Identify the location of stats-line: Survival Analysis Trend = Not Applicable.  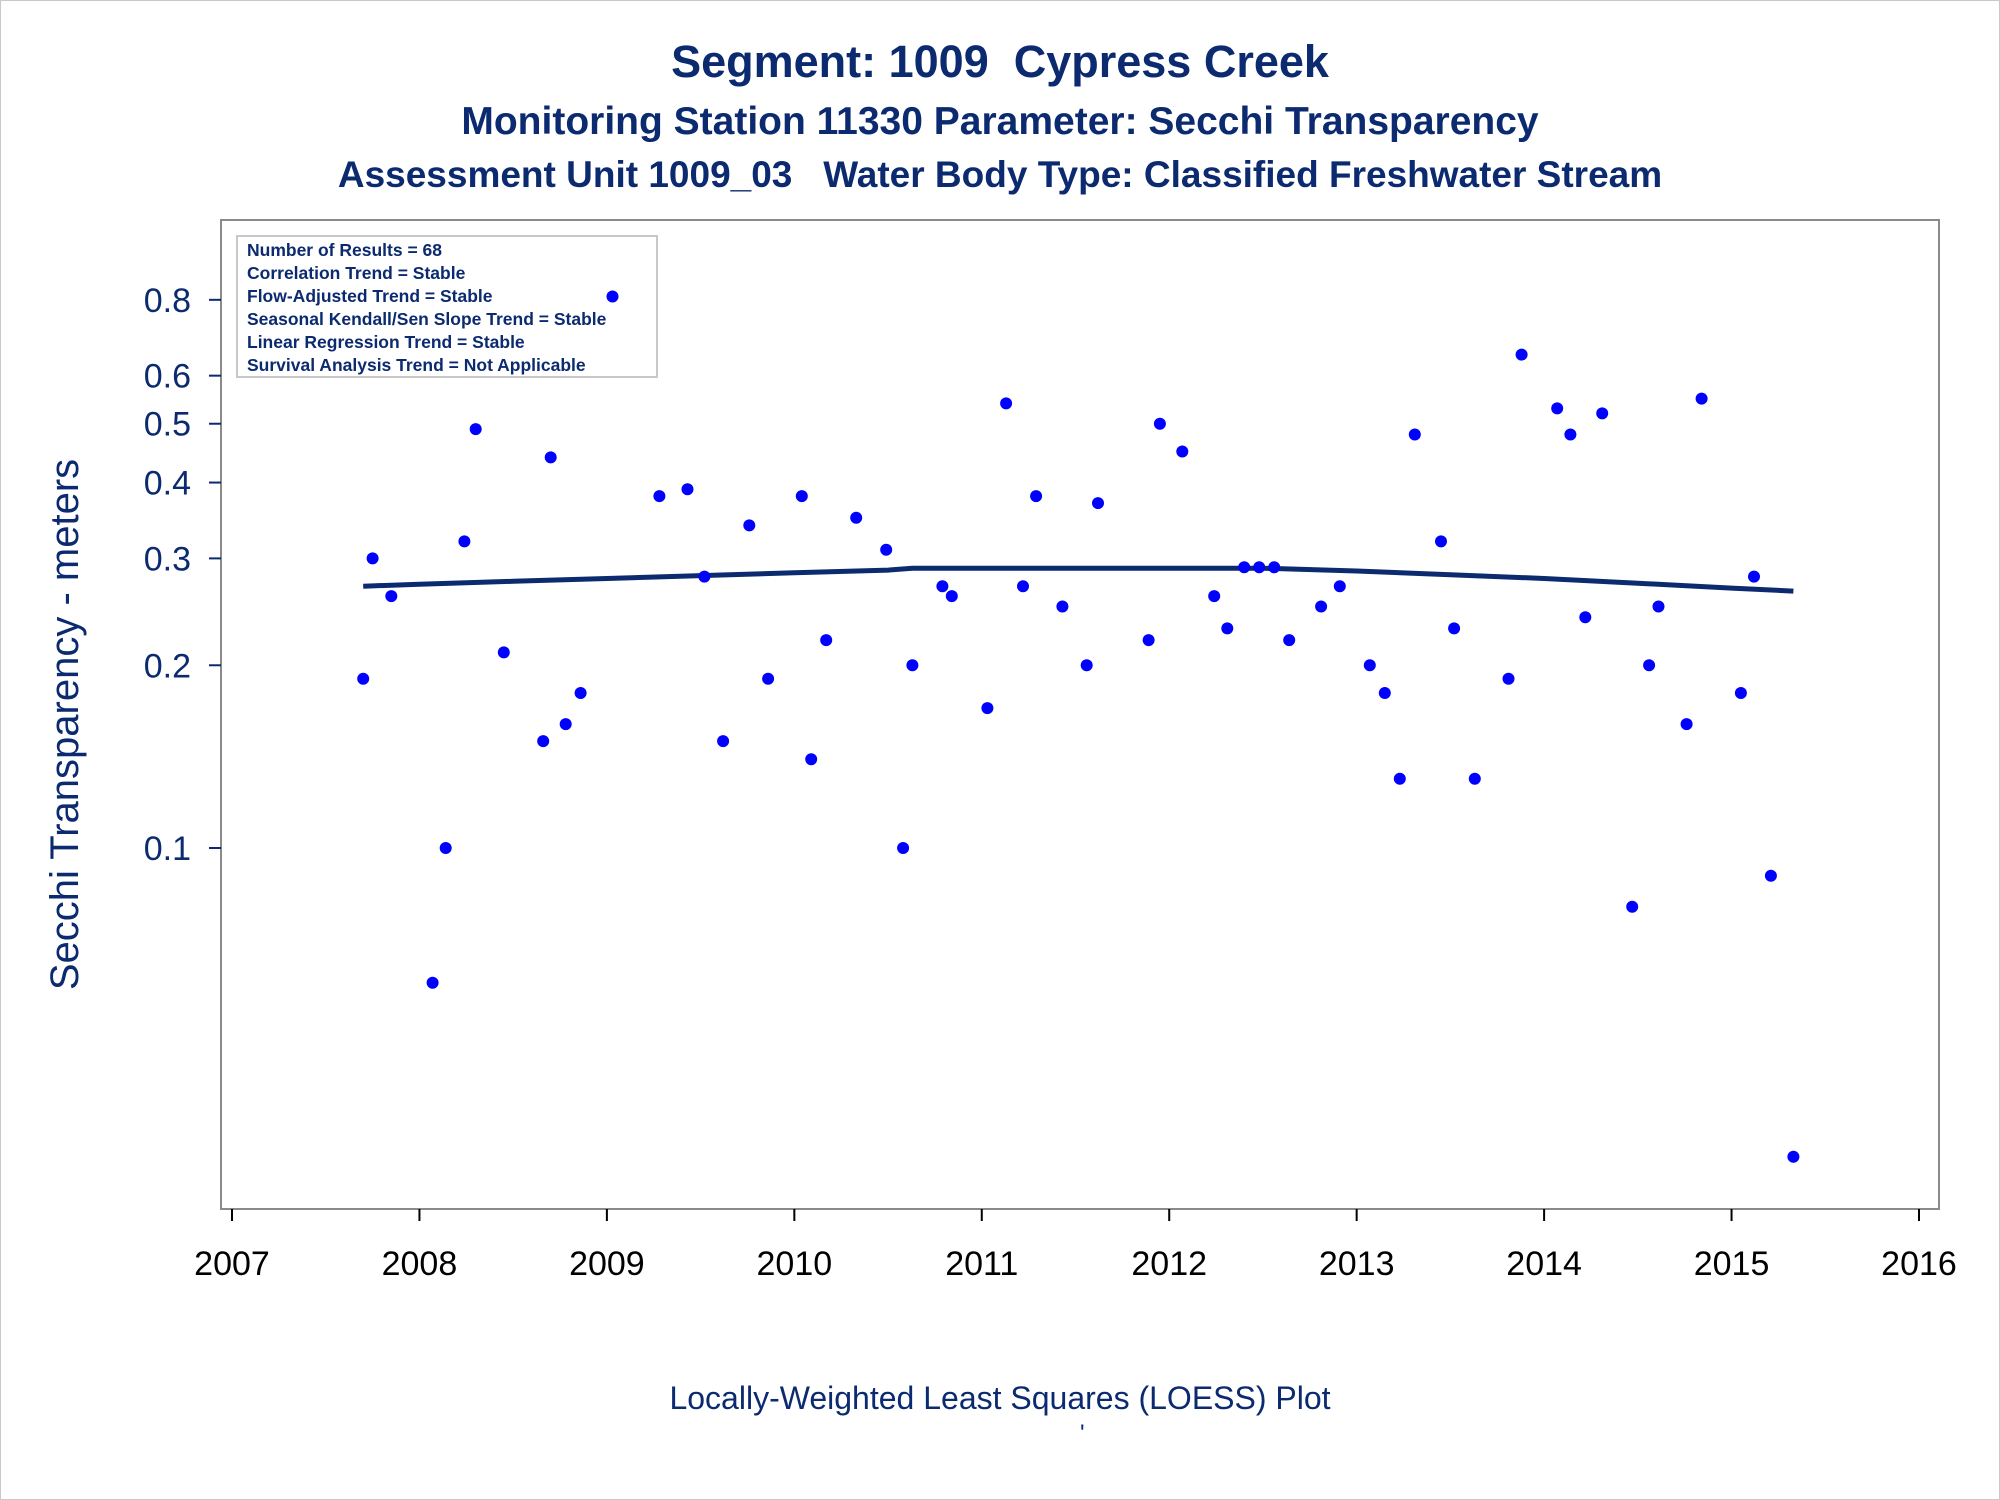
(416, 365).